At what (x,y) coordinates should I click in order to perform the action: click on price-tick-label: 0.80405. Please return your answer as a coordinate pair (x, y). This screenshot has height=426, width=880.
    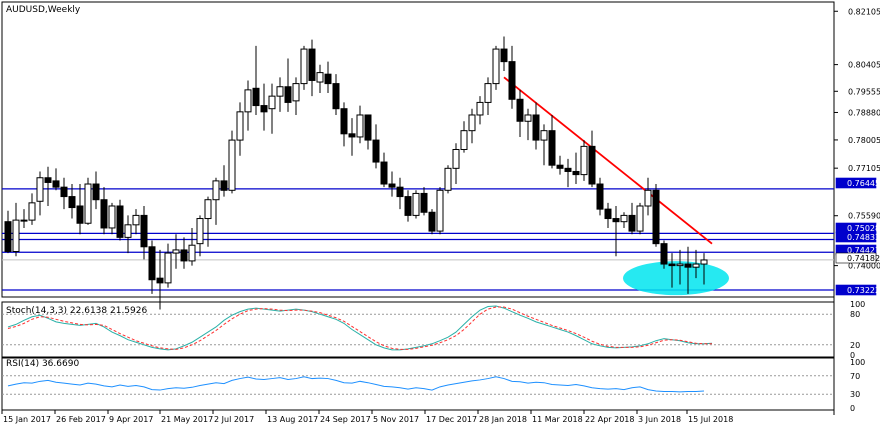
    Looking at the image, I should click on (864, 65).